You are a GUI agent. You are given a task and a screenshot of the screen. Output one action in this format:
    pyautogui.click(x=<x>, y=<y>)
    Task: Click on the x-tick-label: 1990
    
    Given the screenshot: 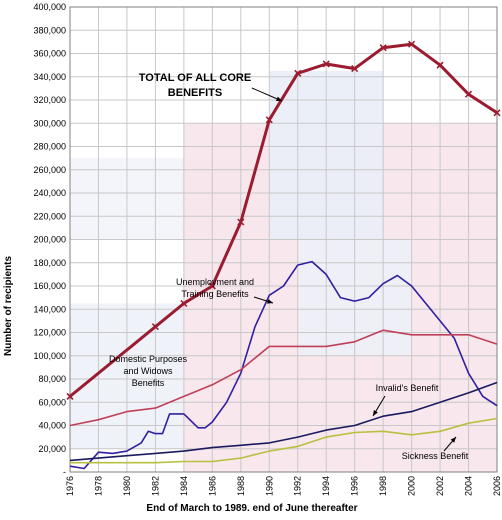 What is the action you would take?
    pyautogui.click(x=269, y=486)
    